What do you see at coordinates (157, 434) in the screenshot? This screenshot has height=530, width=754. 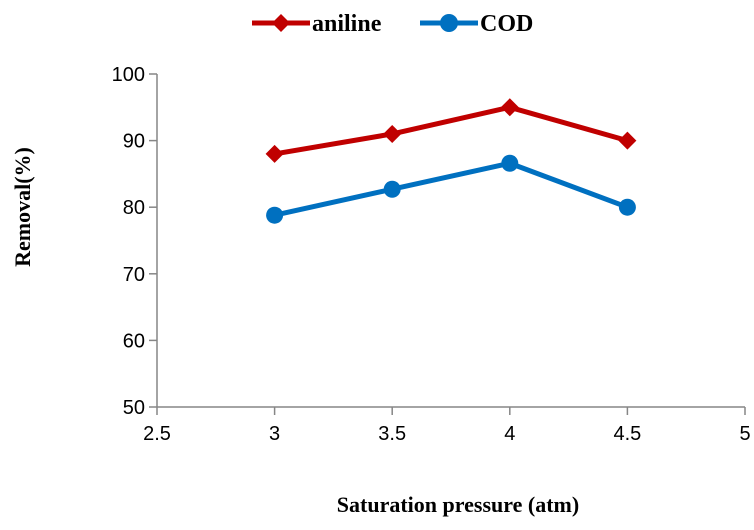 I see `x-tick-label: 2.5` at bounding box center [157, 434].